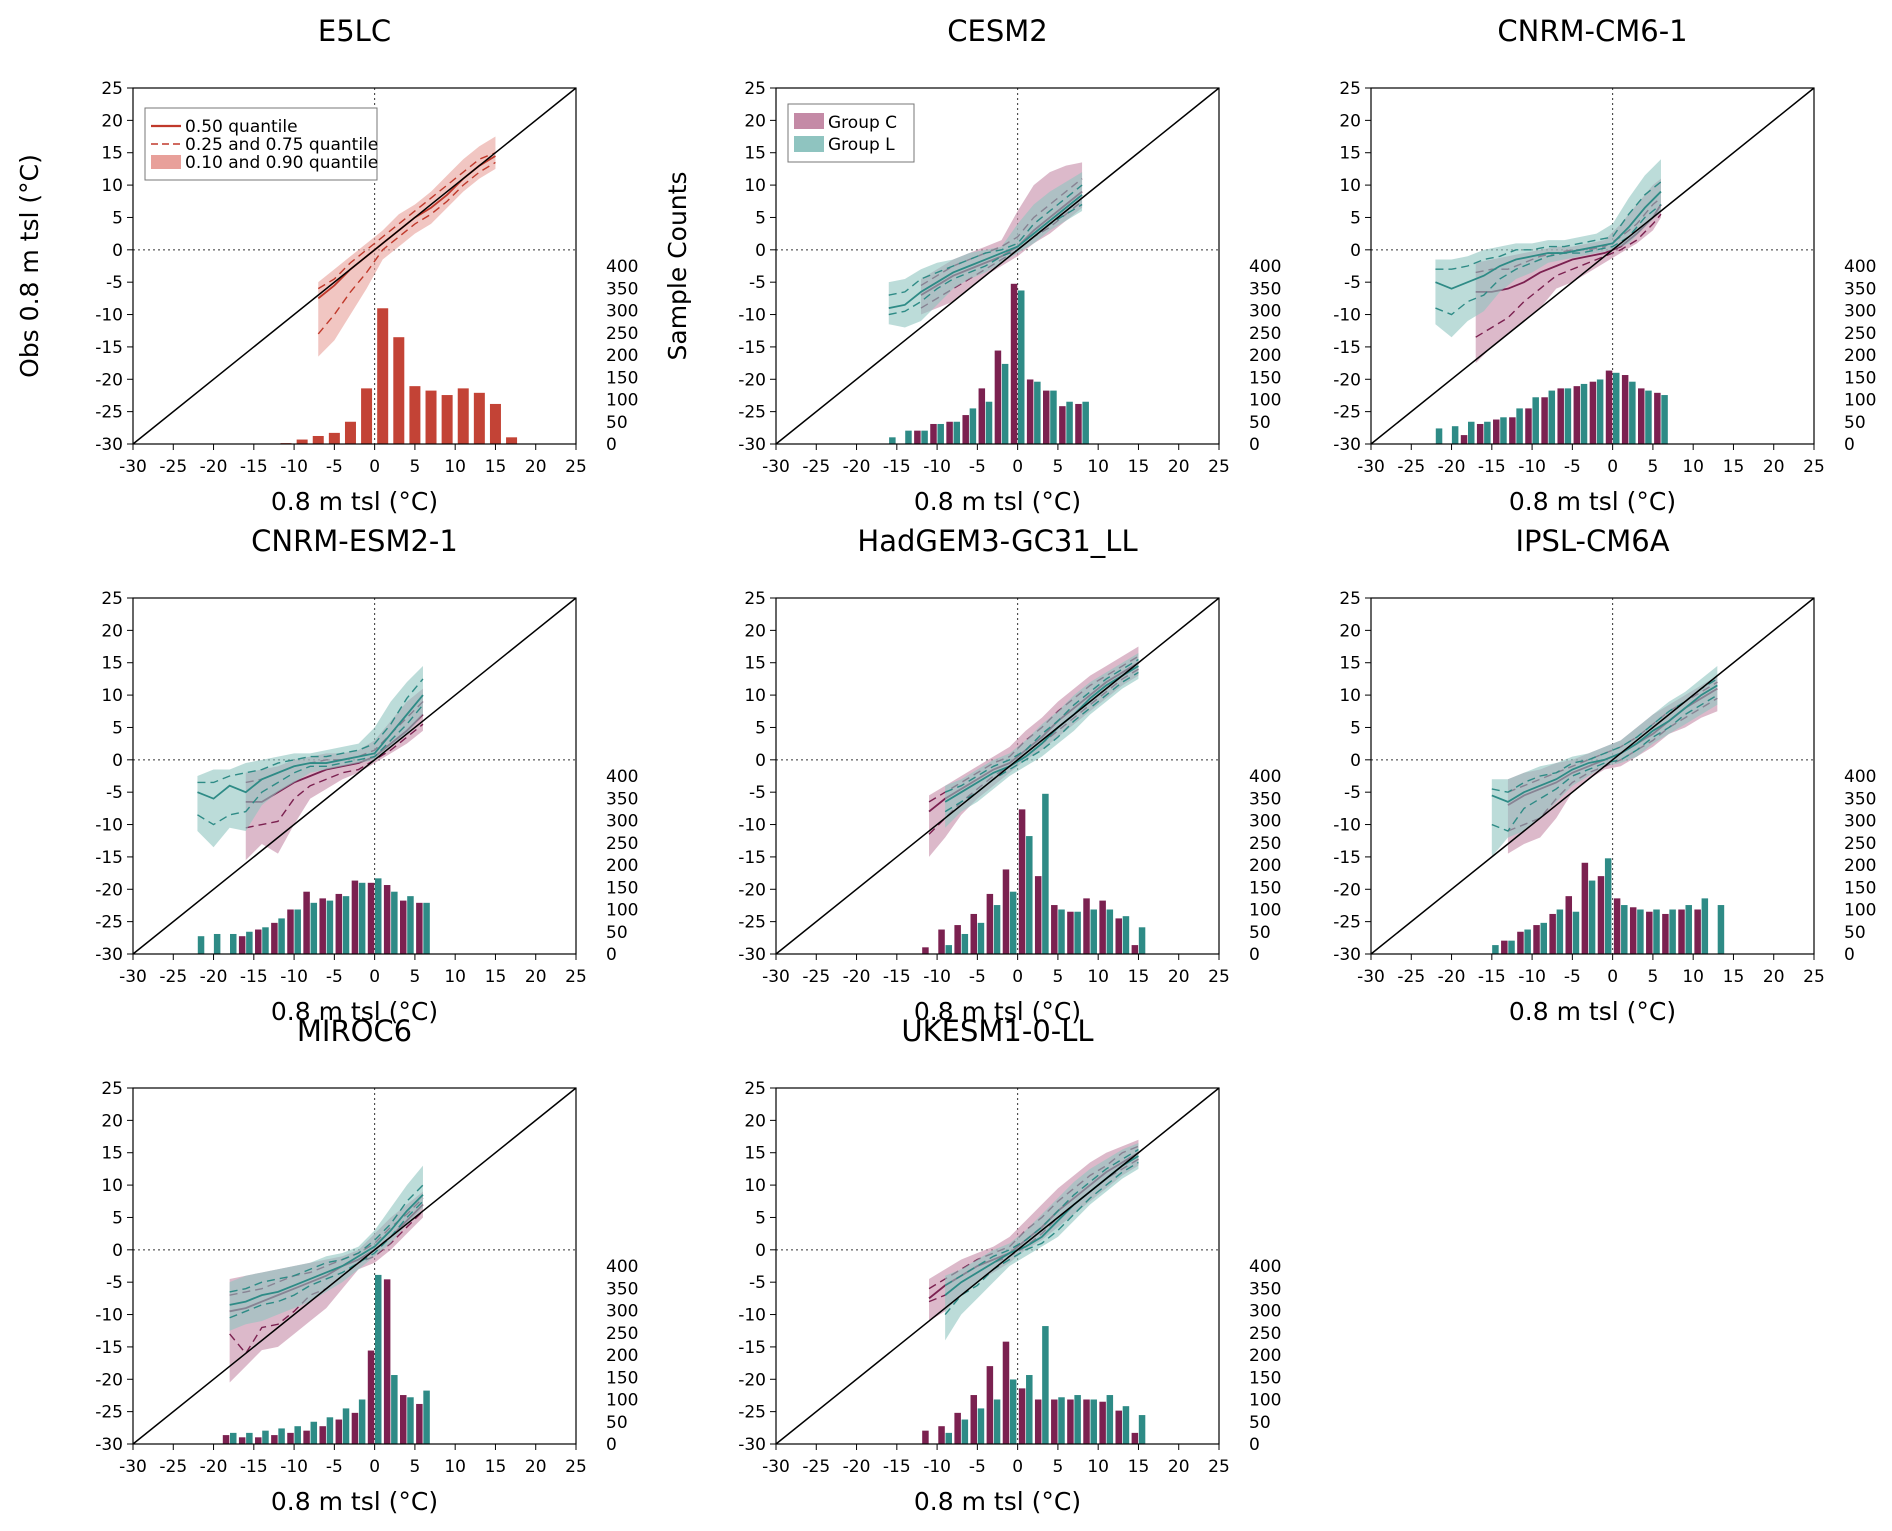 This screenshot has height=1531, width=1892. Describe the element at coordinates (117, 1218) in the screenshot. I see `y-tick-label: 5` at that location.